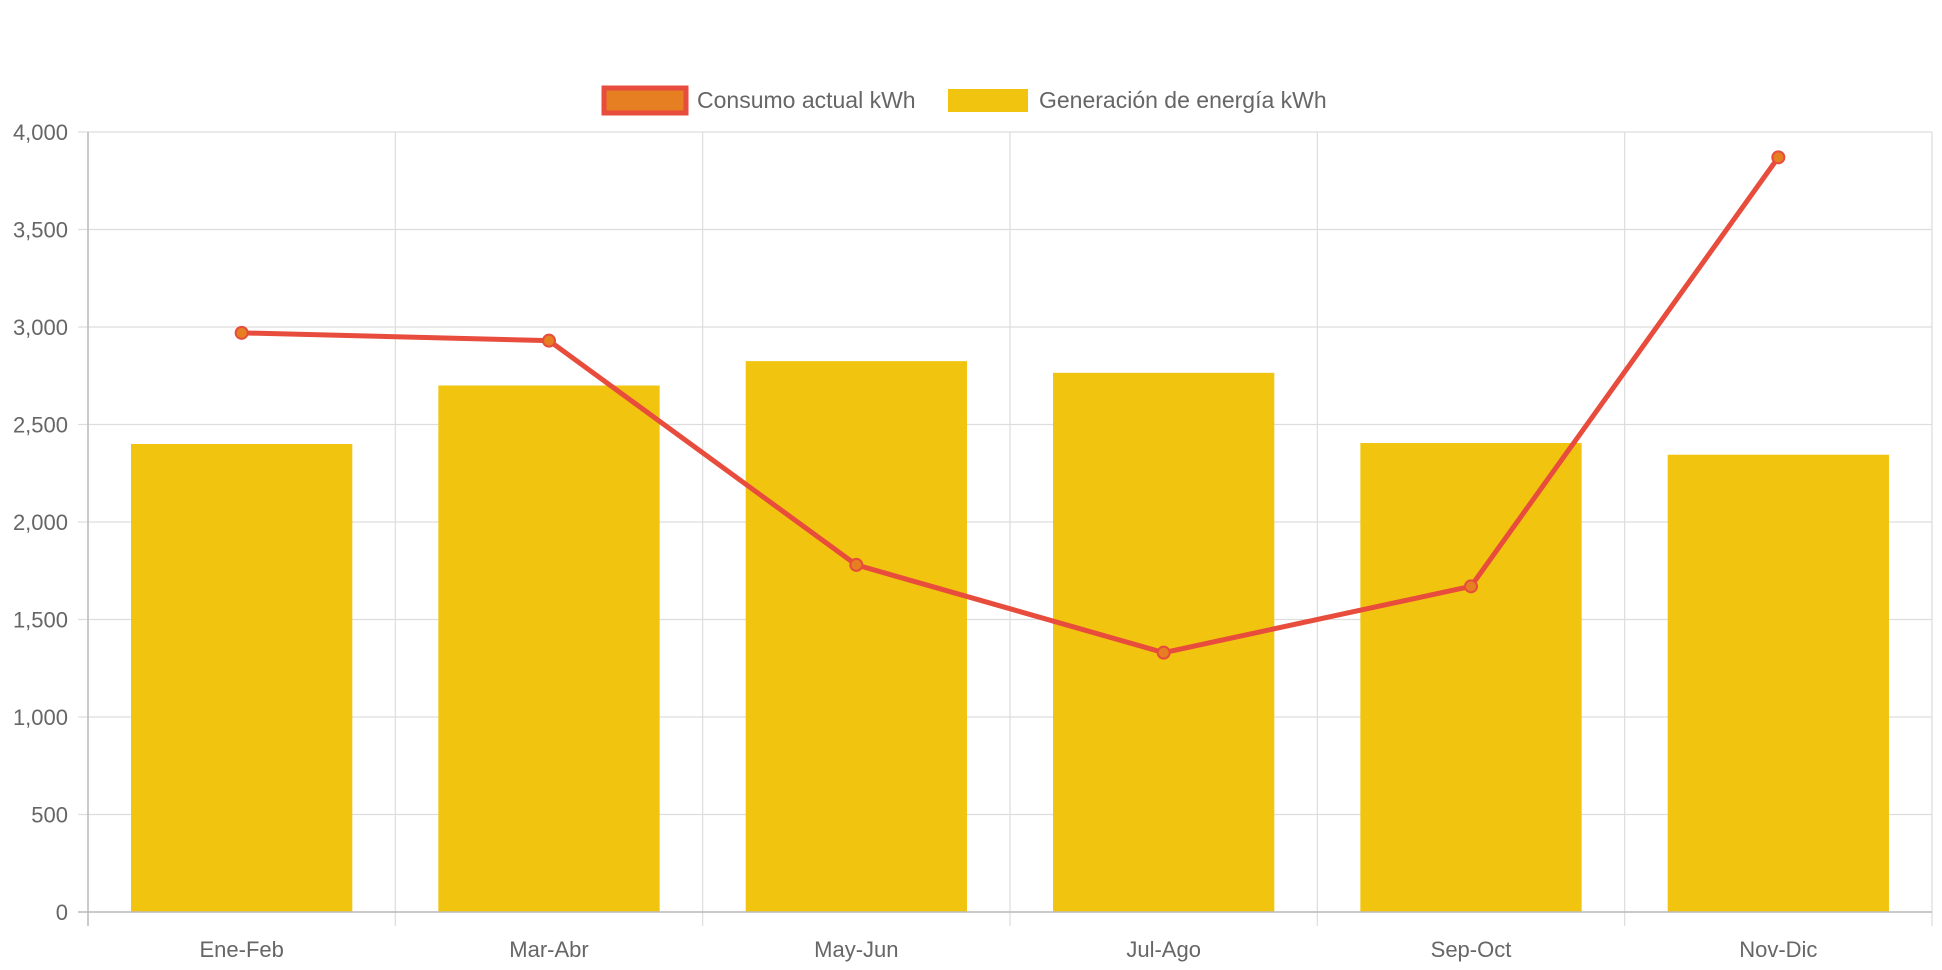 The width and height of the screenshot is (1942, 970). What do you see at coordinates (241, 332) in the screenshot?
I see `point-ene-feb` at bounding box center [241, 332].